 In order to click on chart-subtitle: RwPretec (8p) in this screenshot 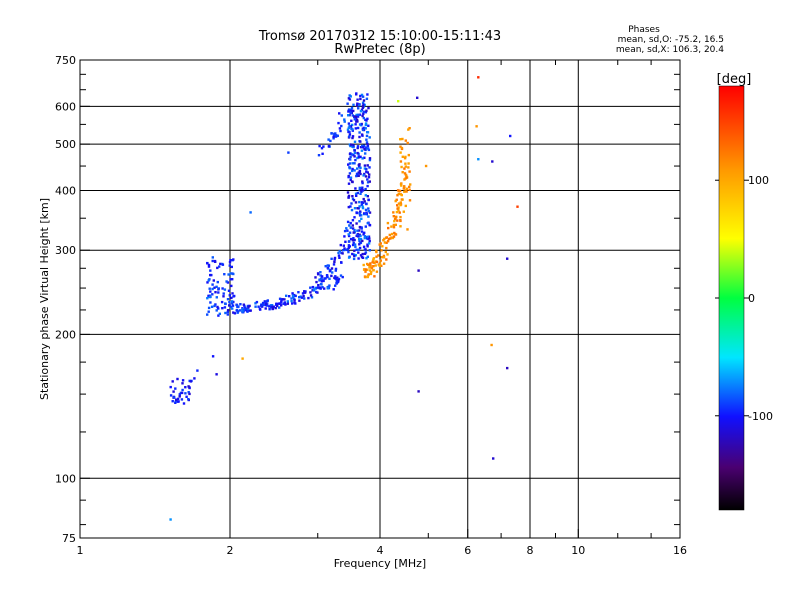, I will do `click(379, 49)`.